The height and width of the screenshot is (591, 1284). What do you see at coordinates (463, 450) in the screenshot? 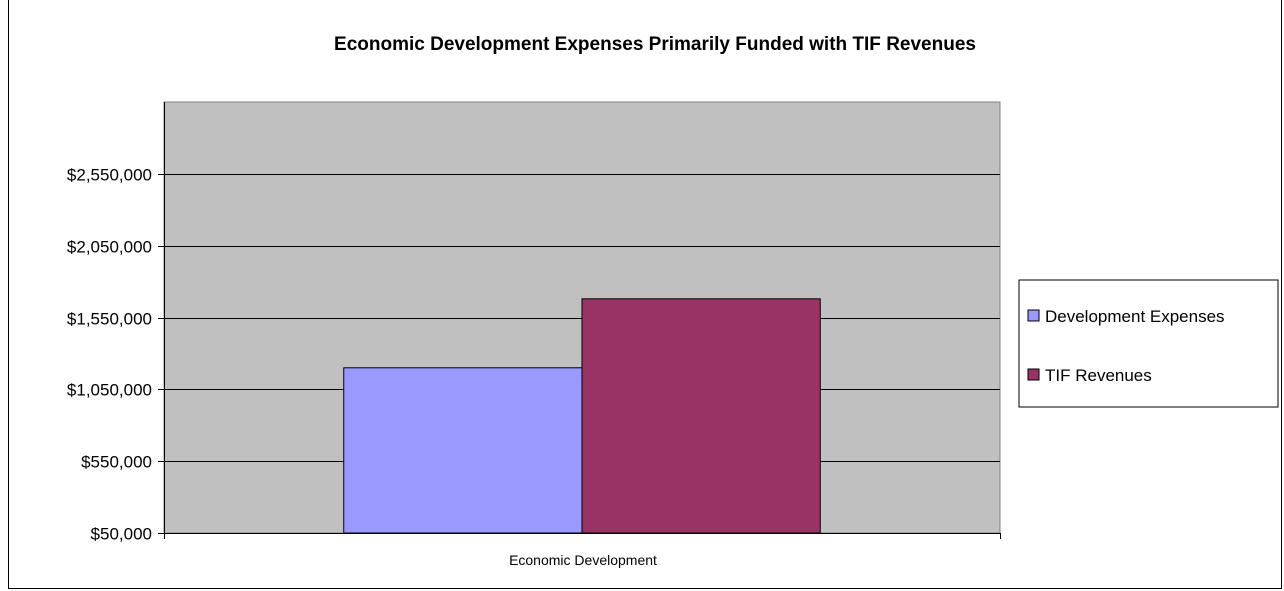
I see `bar-development-expenses` at bounding box center [463, 450].